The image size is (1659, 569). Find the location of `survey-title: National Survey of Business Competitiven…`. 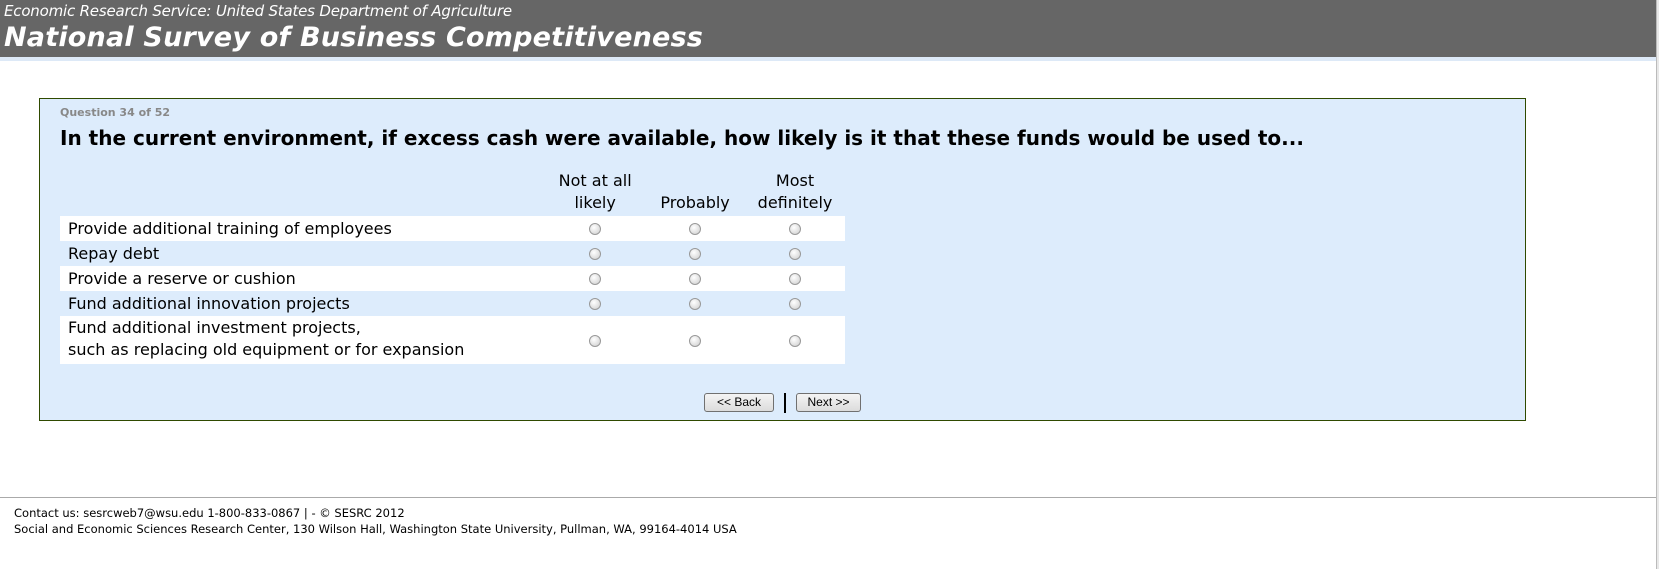

survey-title: National Survey of Business Competitiven… is located at coordinates (354, 37).